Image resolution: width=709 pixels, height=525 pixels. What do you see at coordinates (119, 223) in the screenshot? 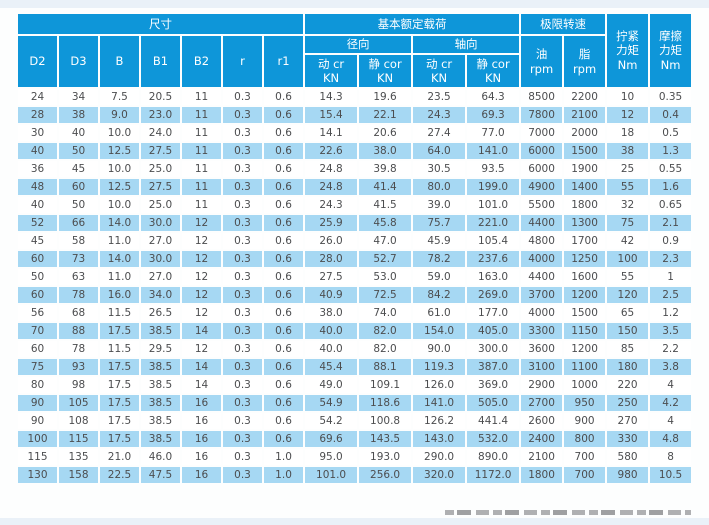
I see `cell-b: 14.0` at bounding box center [119, 223].